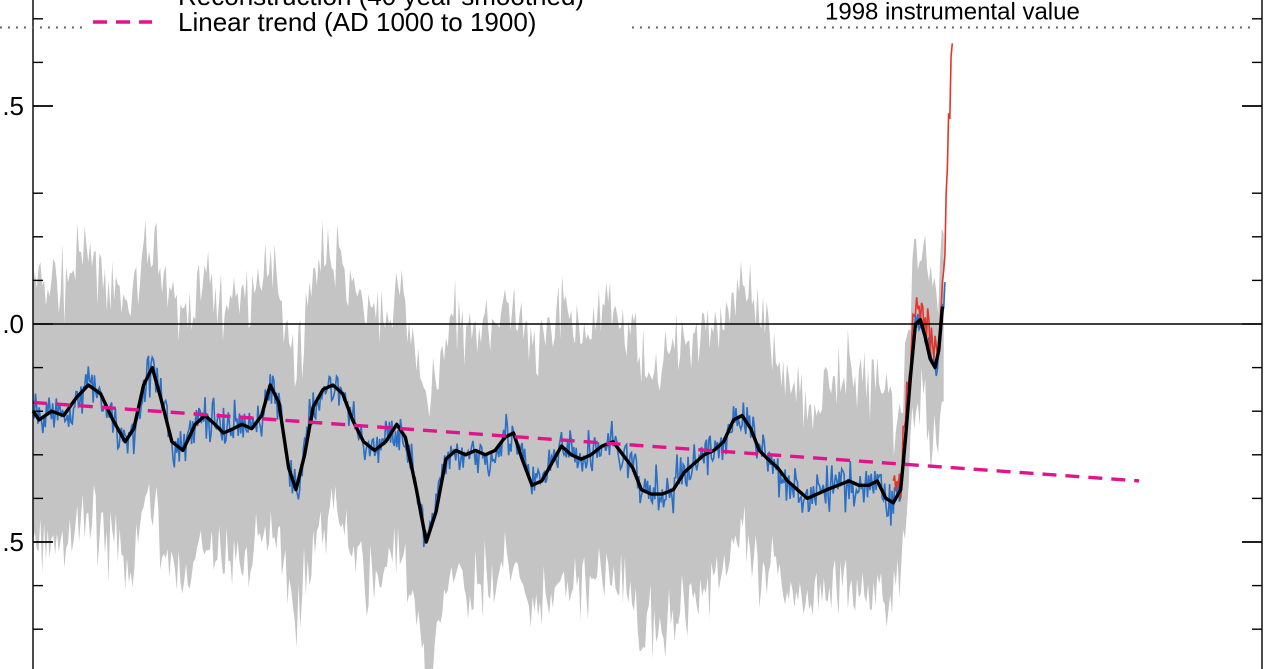 The width and height of the screenshot is (1280, 669). What do you see at coordinates (381, 5) in the screenshot?
I see `legend-label-reconstruction: Reconstruction (40 year smoothed)` at bounding box center [381, 5].